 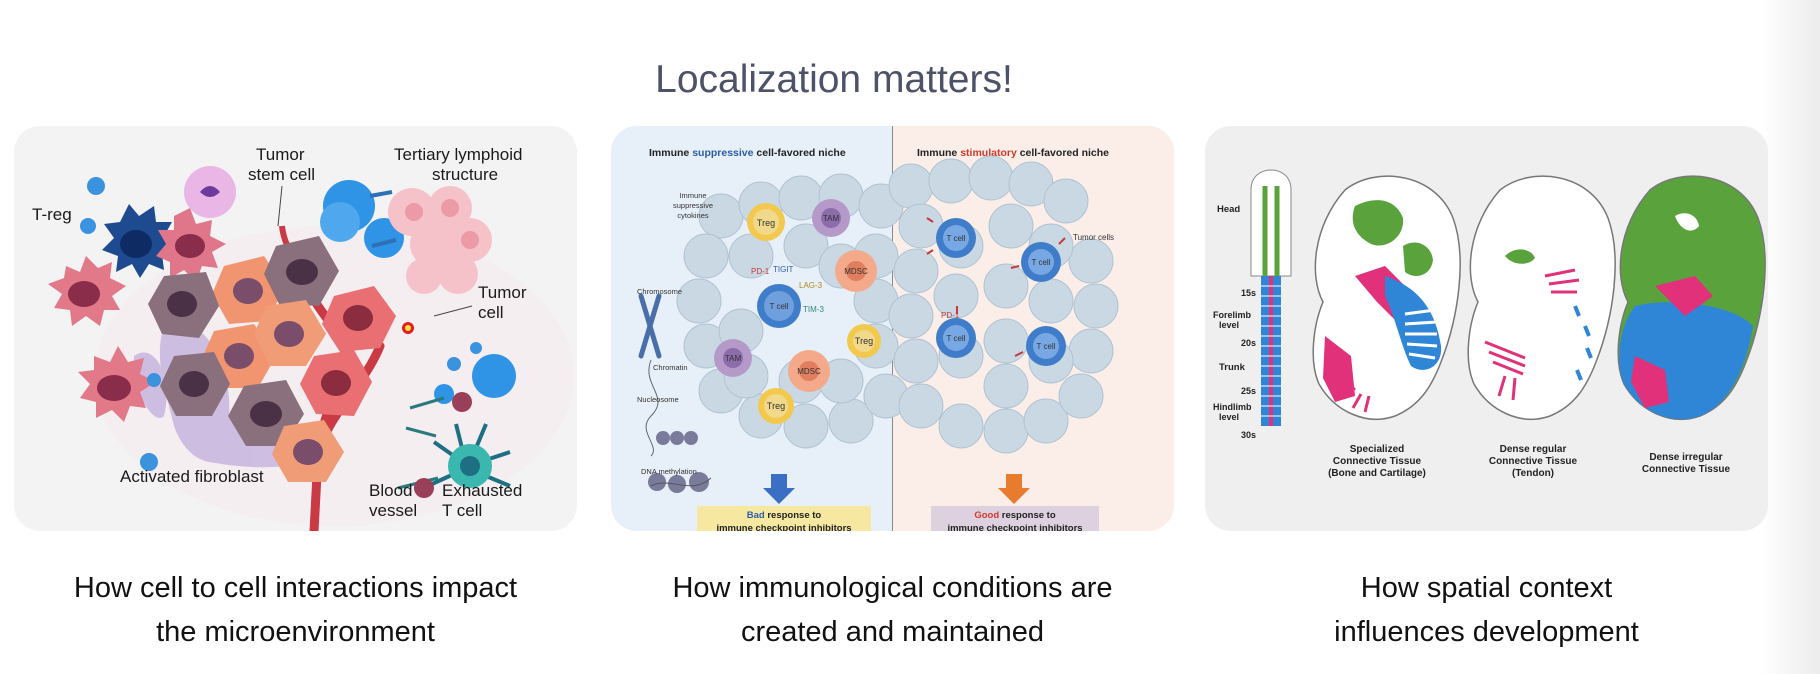 I want to click on caption-line-1: How immunological conditions are, so click(x=892, y=588).